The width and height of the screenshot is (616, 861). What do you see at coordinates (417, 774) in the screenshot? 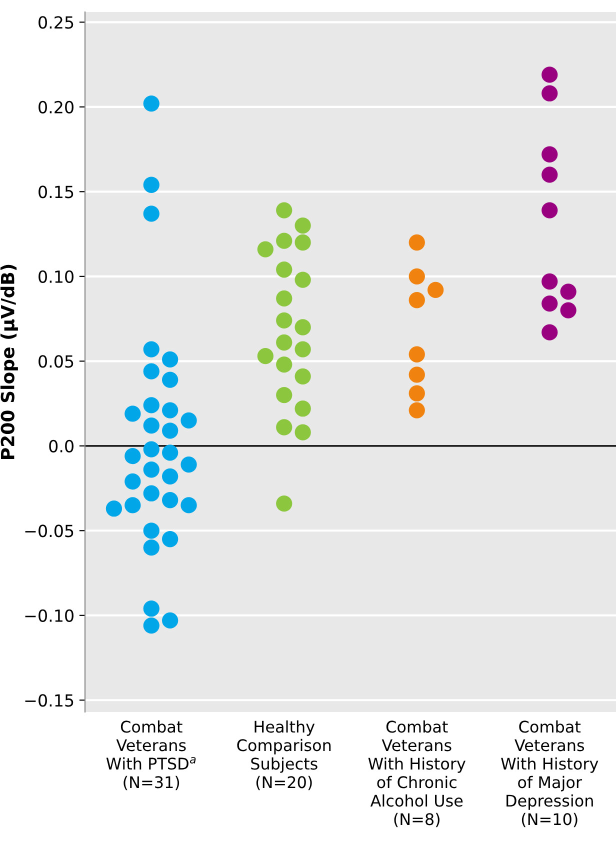
I see `x-tick-label: Combat Veterans With History of Chronic Alcohol Use (N=8)` at bounding box center [417, 774].